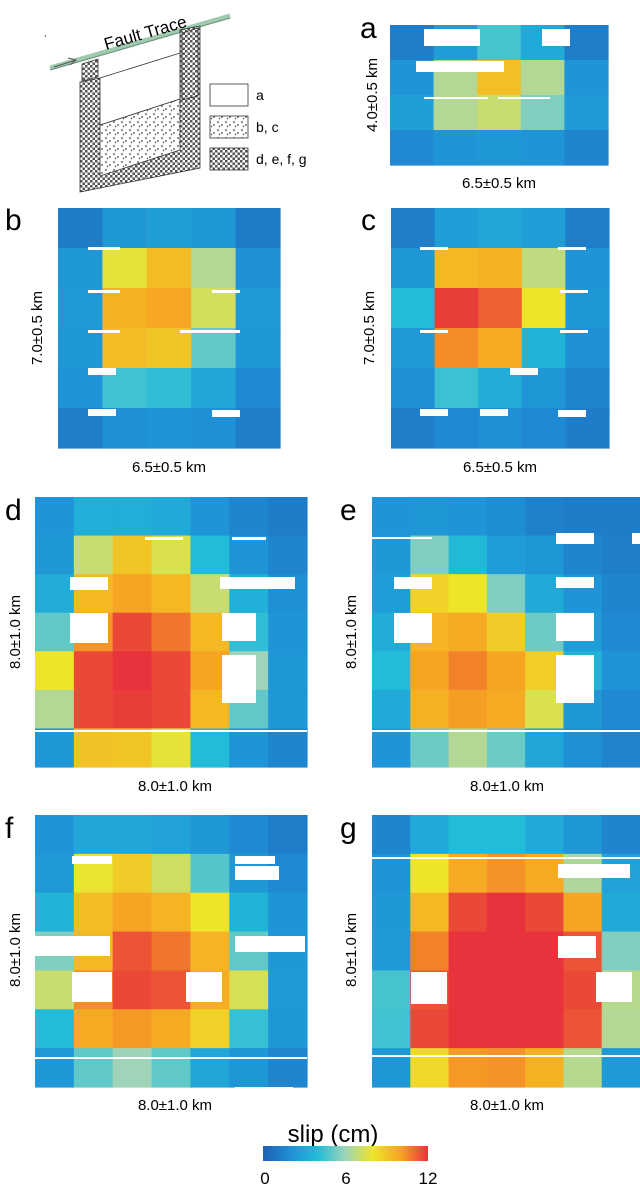 The image size is (640, 1189). Describe the element at coordinates (171, 1068) in the screenshot. I see `slip-cell-f-r6c3` at that location.